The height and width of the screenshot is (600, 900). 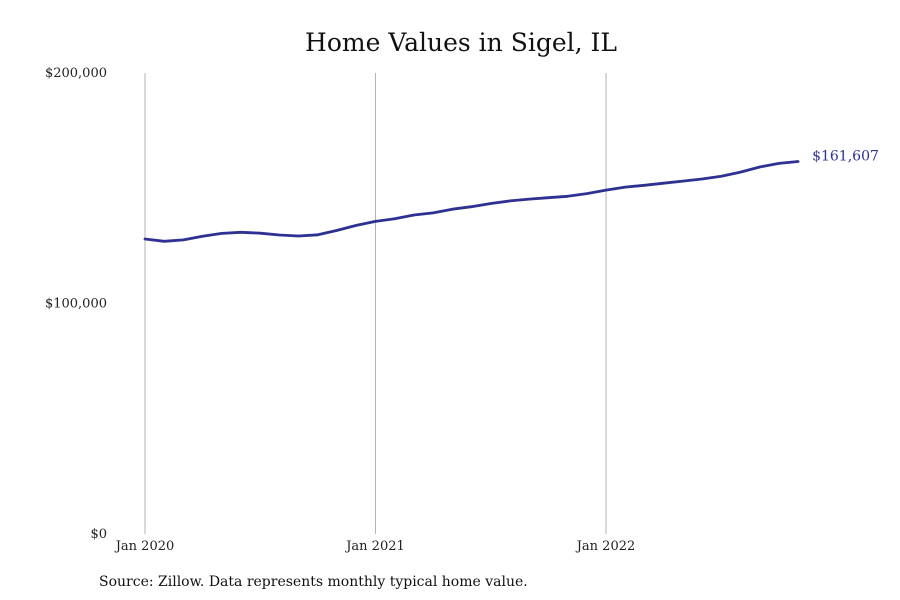 I want to click on x-tick-label-0: Jan 2020, so click(x=144, y=546).